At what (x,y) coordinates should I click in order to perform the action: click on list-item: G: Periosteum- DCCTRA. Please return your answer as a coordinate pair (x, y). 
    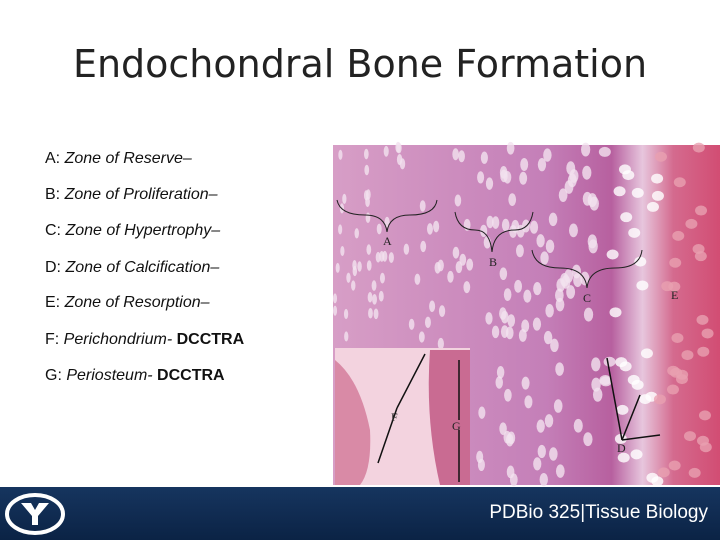
    Looking at the image, I should click on (137, 376).